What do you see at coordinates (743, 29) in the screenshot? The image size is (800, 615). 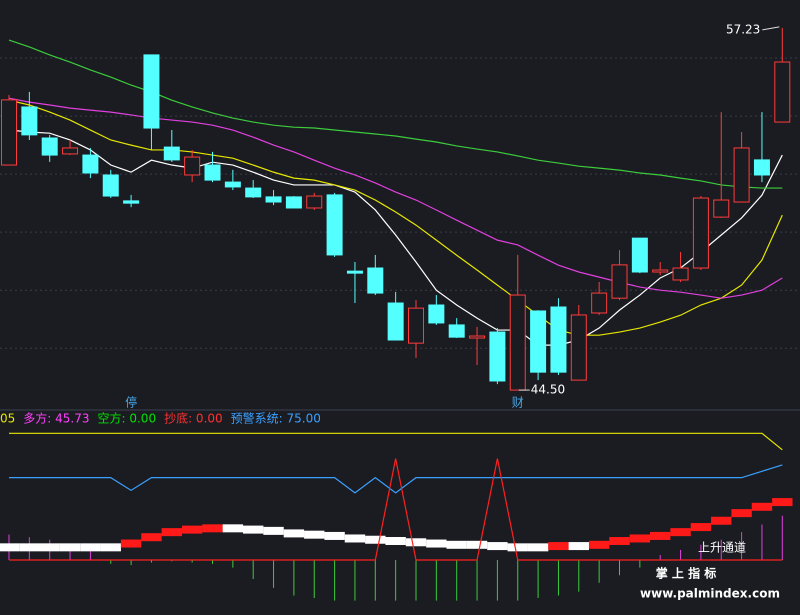 I see `high-label: 57.23` at bounding box center [743, 29].